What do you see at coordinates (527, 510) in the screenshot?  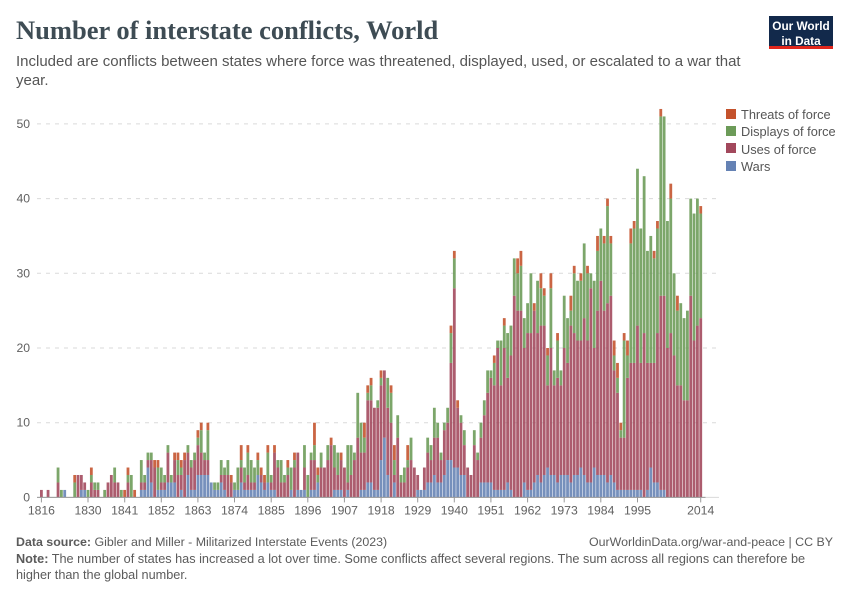 I see `svg-text: 1962` at bounding box center [527, 510].